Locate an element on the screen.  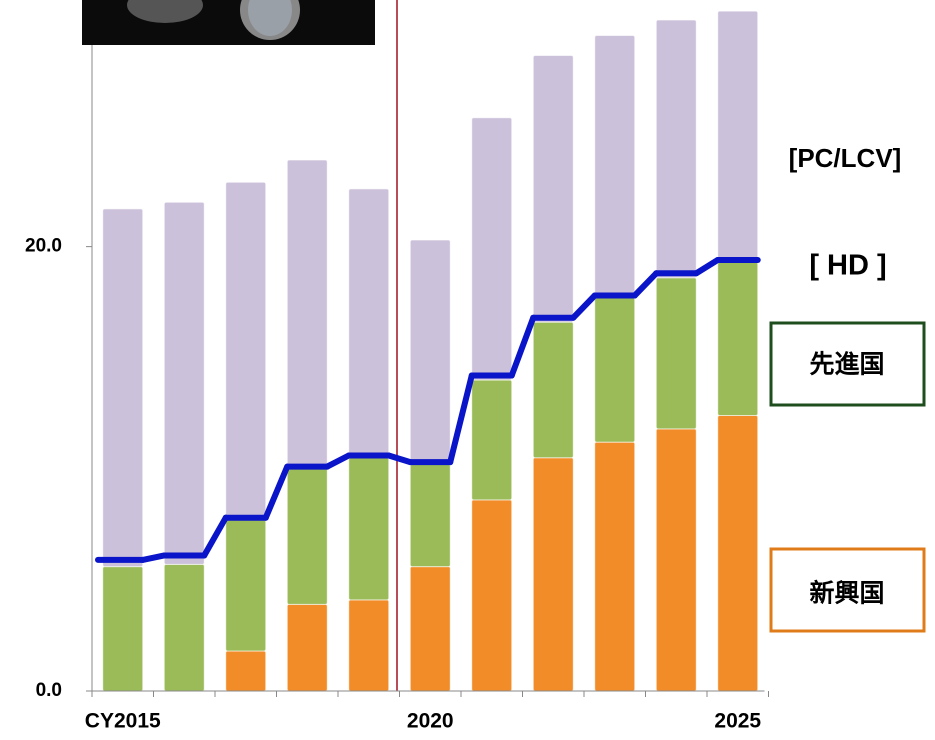
legend-label: 新興国 is located at coordinates (846, 593).